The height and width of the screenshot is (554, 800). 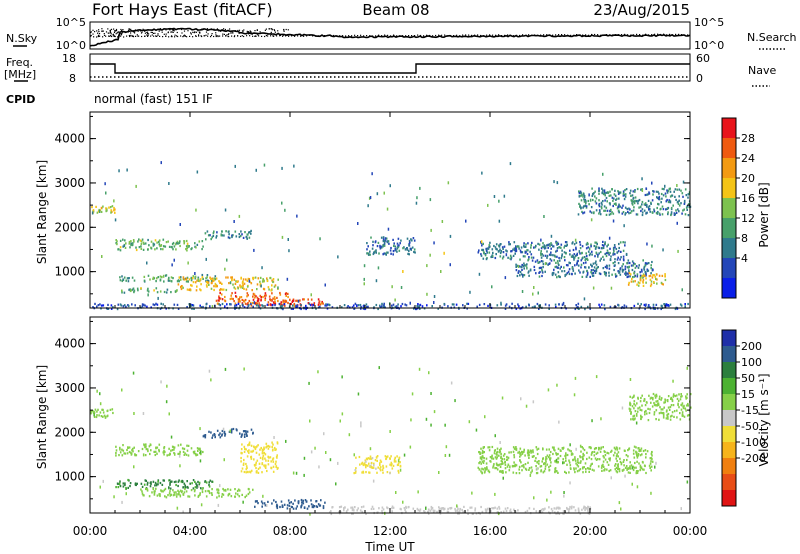 What do you see at coordinates (69, 58) in the screenshot?
I see `freq-tick-high: 18` at bounding box center [69, 58].